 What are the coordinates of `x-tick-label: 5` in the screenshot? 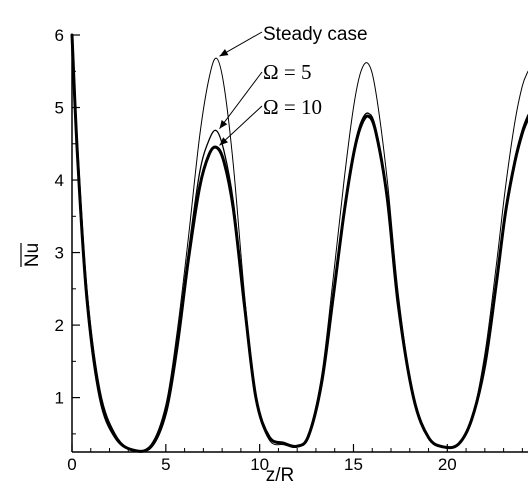 It's located at (165, 464).